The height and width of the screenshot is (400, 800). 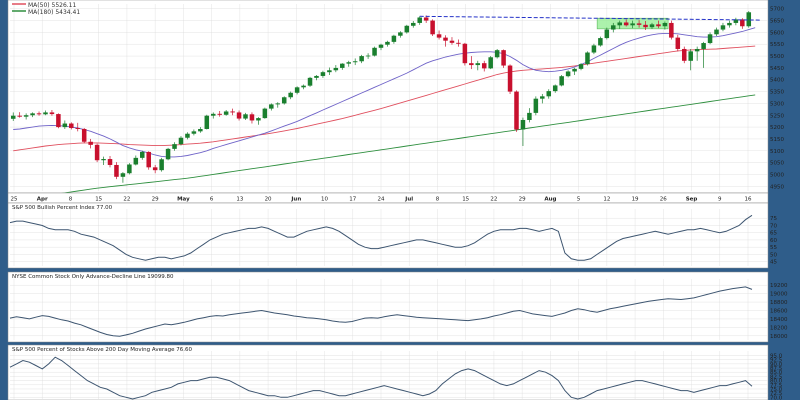 What do you see at coordinates (779, 303) in the screenshot?
I see `ad-line-y-tick-label: 18800` at bounding box center [779, 303].